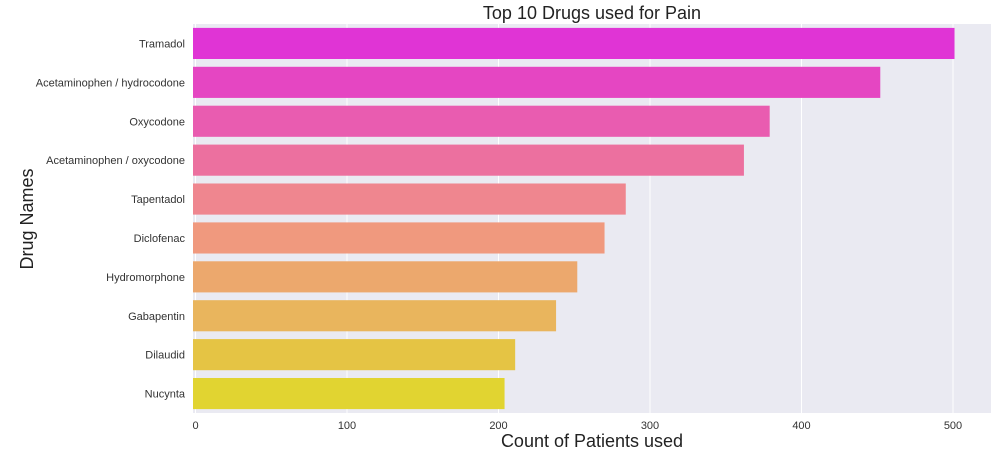  I want to click on y-tick-label: Diclofenac, so click(160, 239).